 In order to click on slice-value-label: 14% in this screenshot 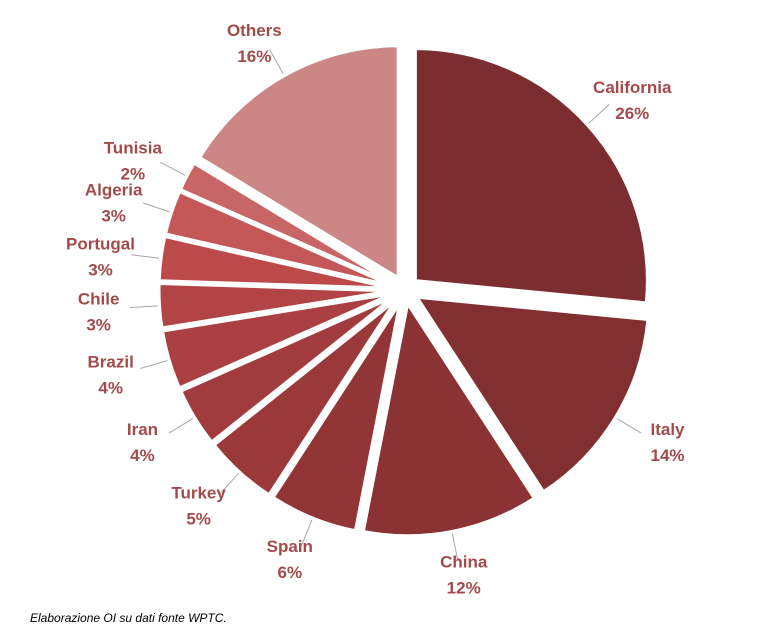, I will do `click(668, 455)`.